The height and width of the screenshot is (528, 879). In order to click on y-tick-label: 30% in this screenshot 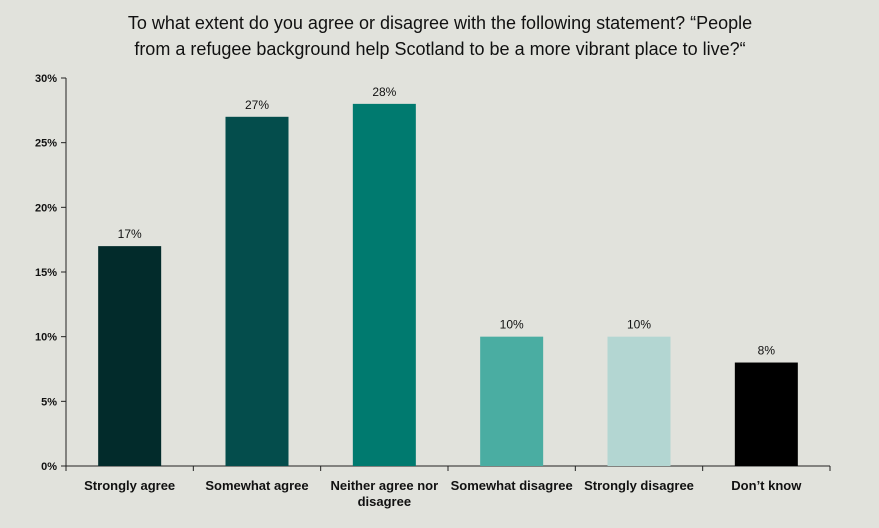, I will do `click(46, 79)`.